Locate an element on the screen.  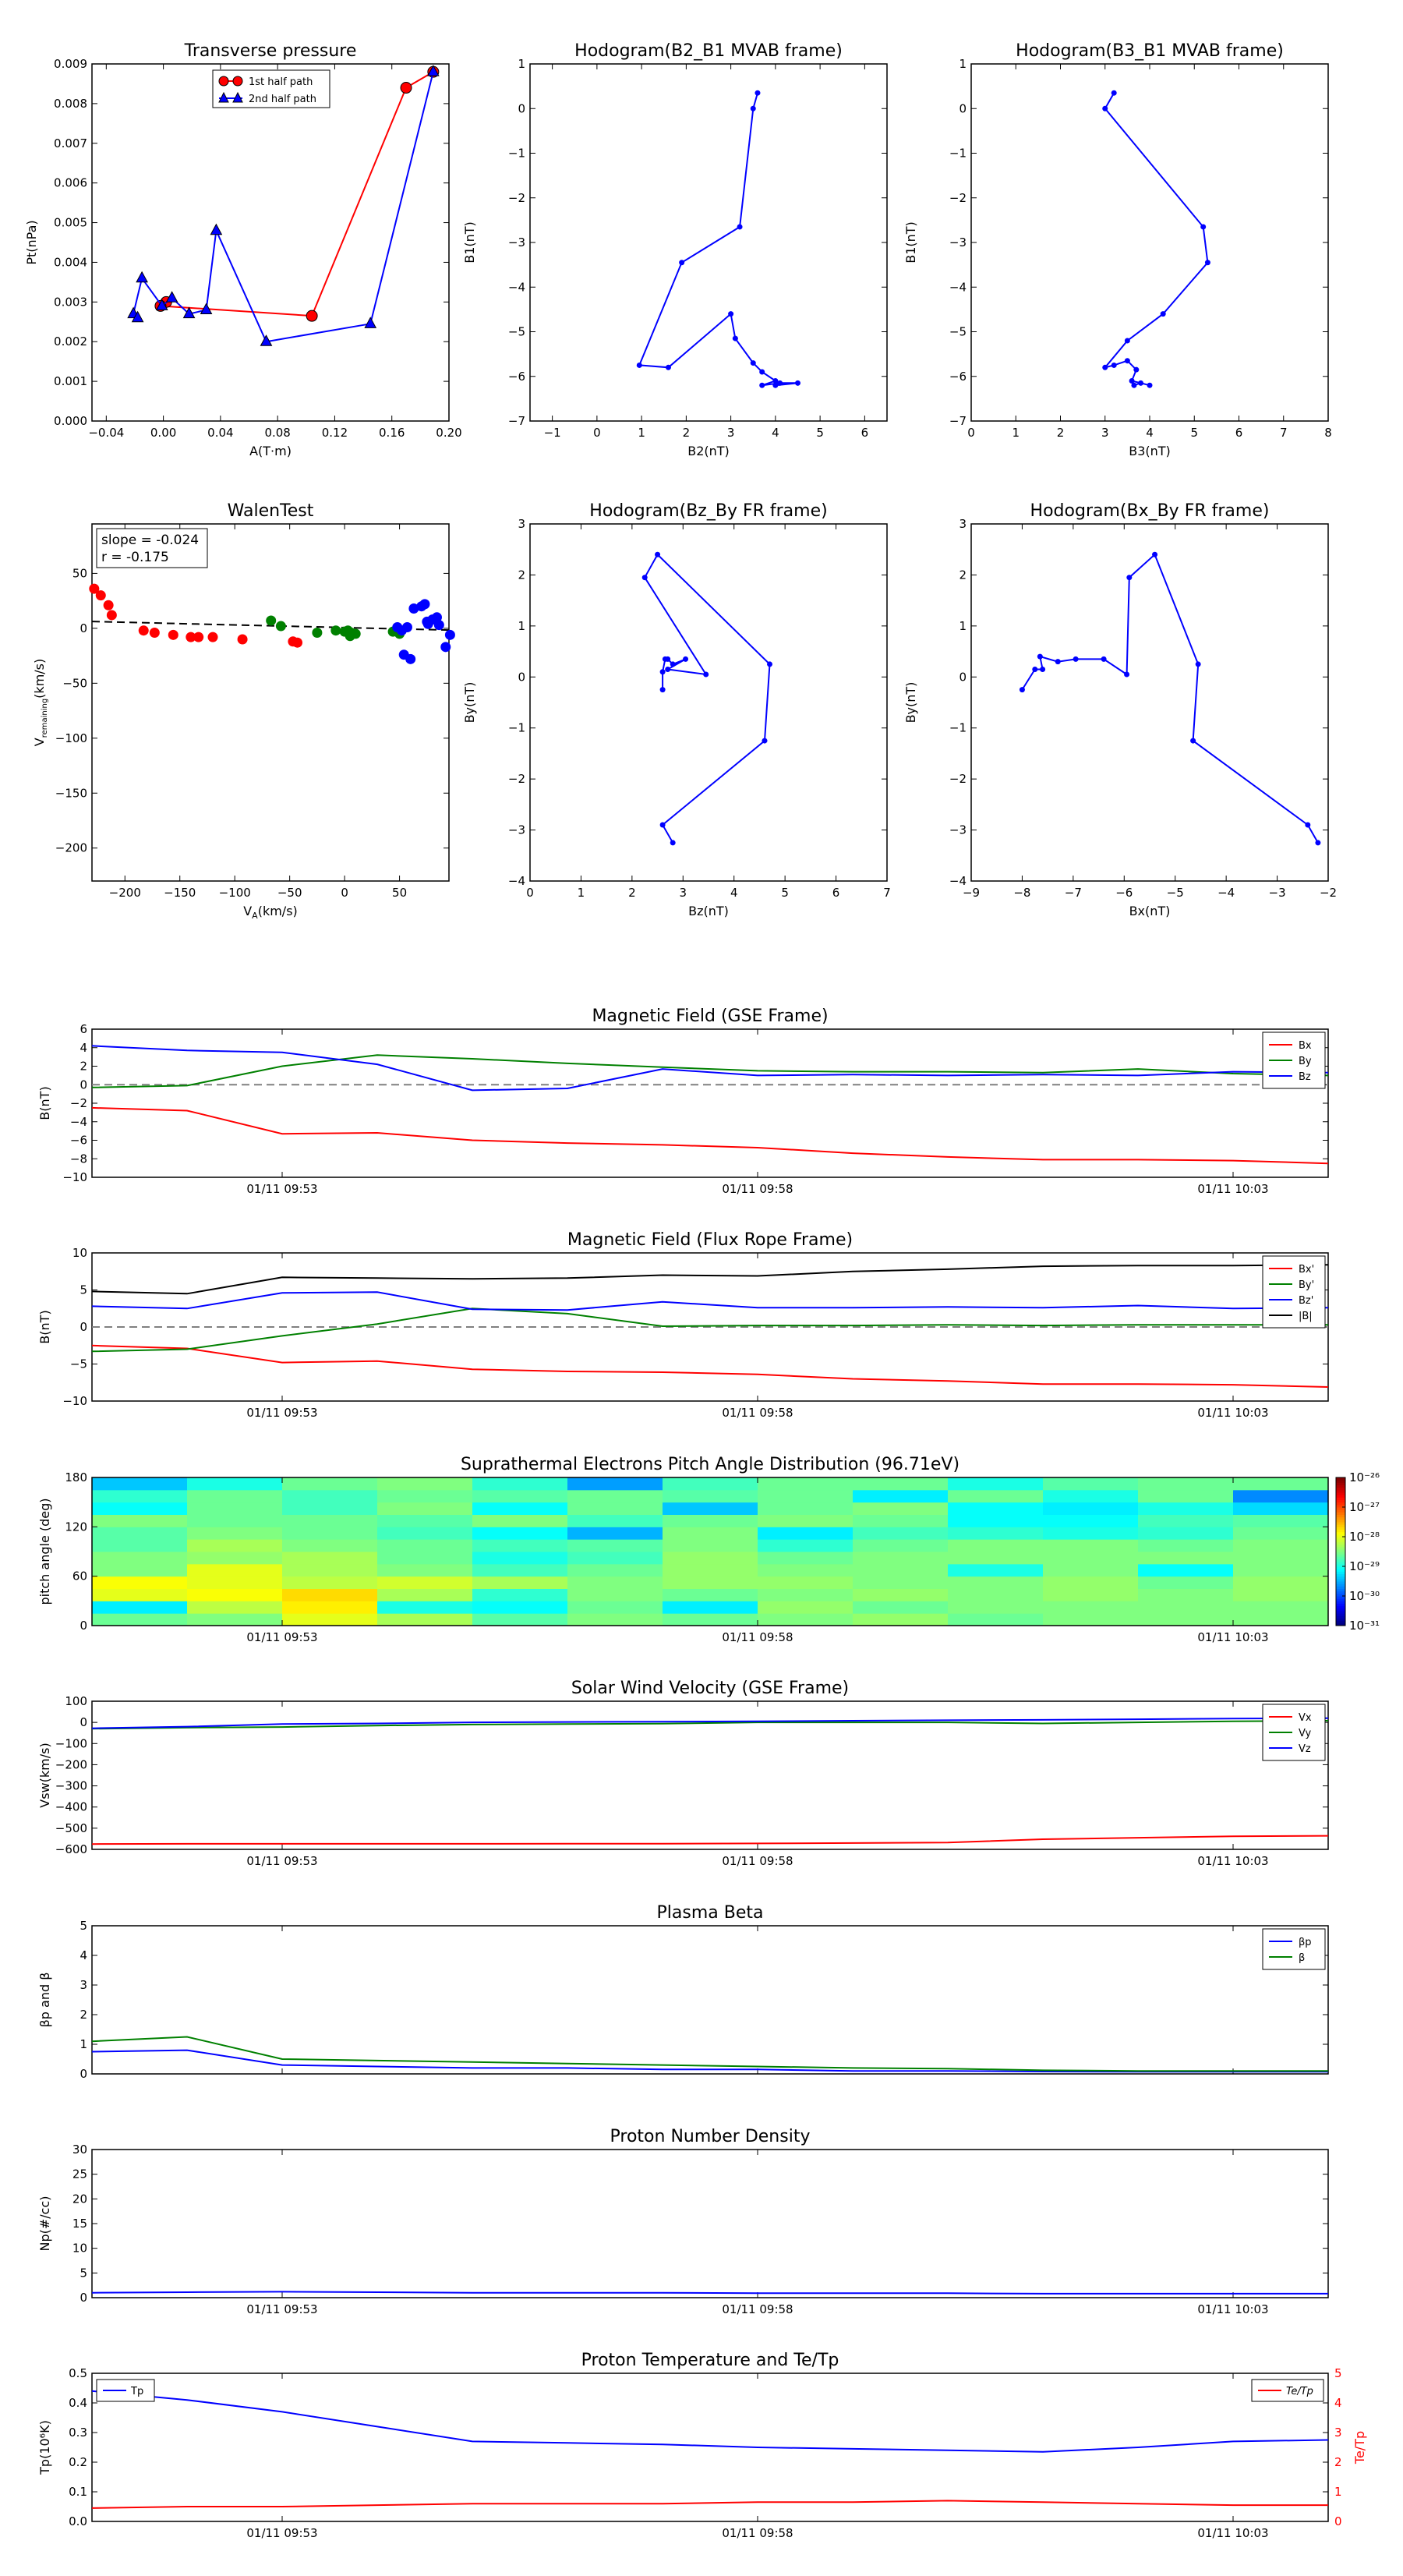
x-axis-label: B2(nT) is located at coordinates (708, 451).